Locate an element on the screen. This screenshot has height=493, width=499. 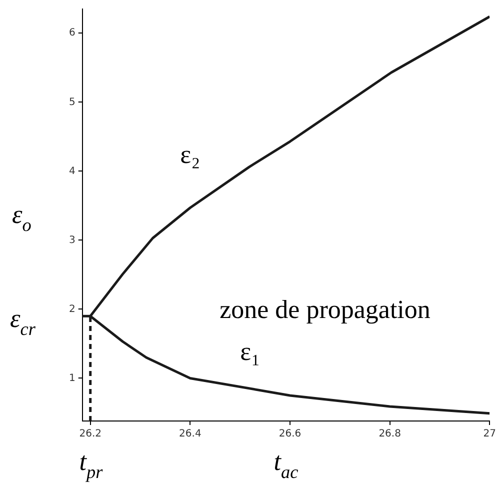
y-tick-label: 1 is located at coordinates (72, 378).